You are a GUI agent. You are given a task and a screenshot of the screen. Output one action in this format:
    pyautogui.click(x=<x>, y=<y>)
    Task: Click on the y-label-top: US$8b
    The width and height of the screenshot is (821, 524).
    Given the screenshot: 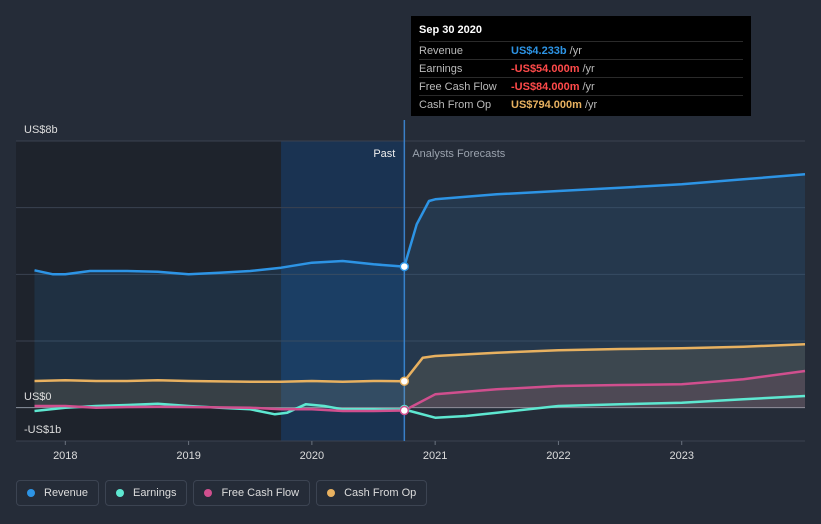 What is the action you would take?
    pyautogui.click(x=41, y=130)
    